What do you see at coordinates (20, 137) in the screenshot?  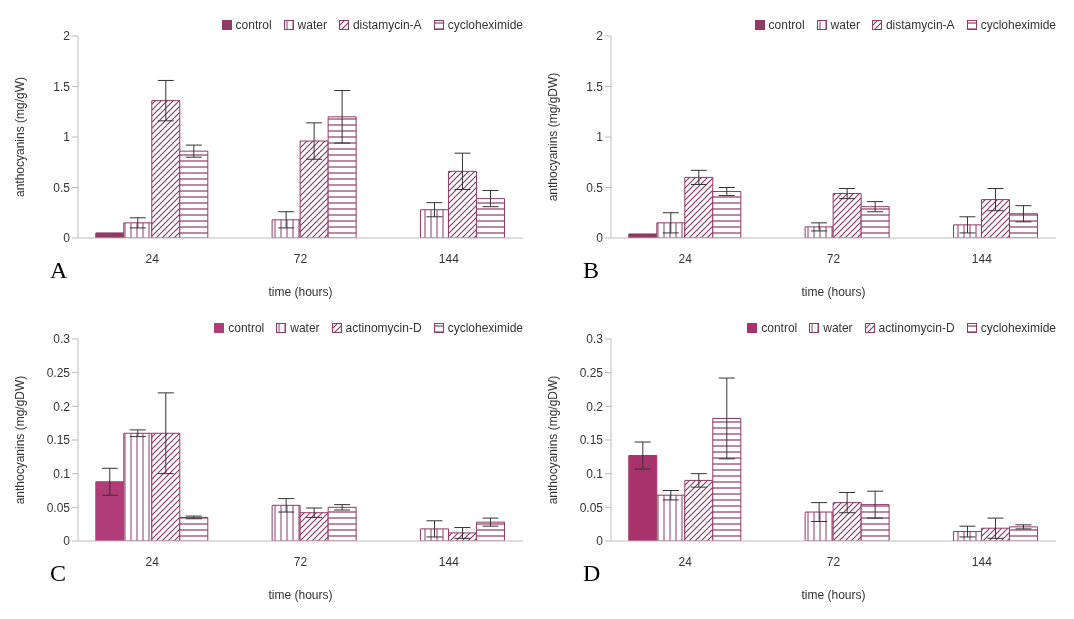 I see `y-axis-title: anthocyanins (mg/gW)` at bounding box center [20, 137].